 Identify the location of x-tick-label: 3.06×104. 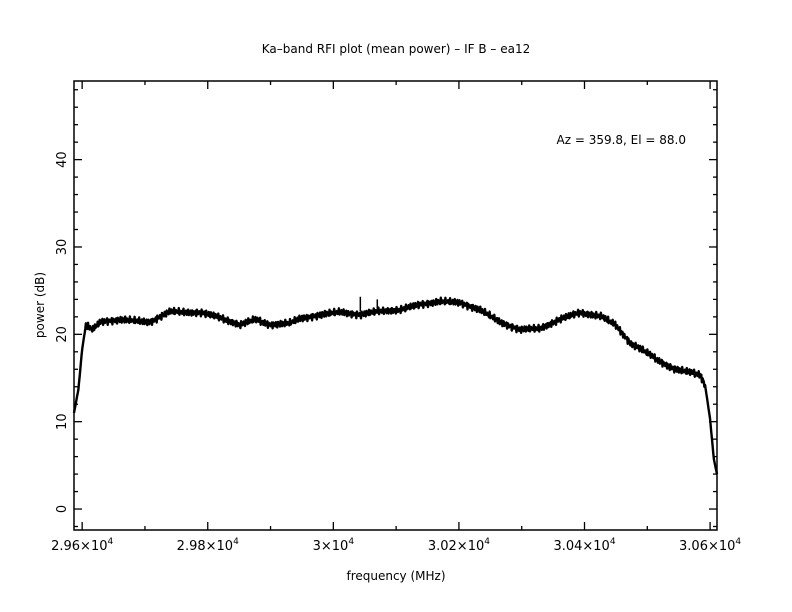
(710, 545).